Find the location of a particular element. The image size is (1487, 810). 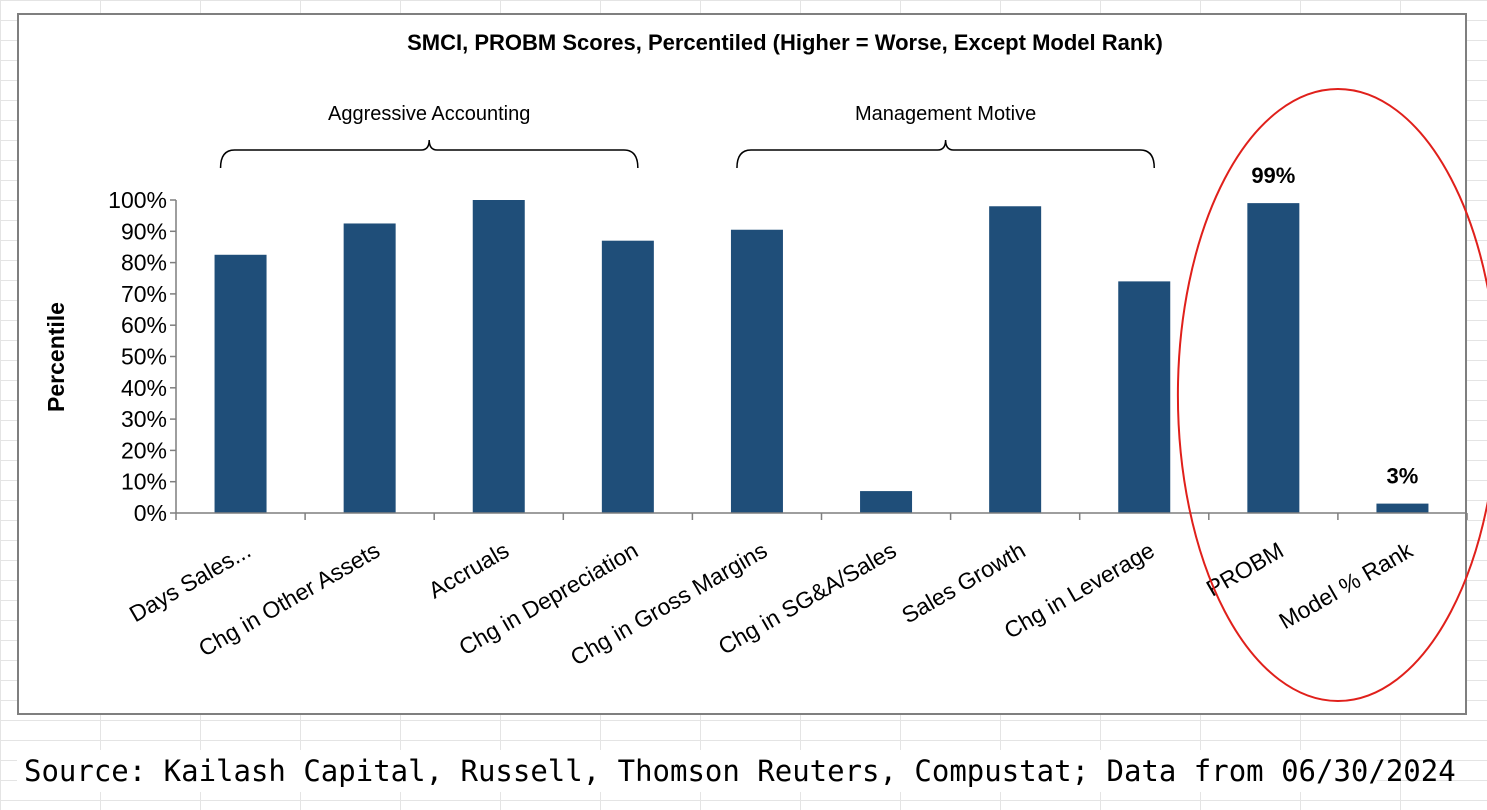

y-tick-label: 50% is located at coordinates (144, 357).